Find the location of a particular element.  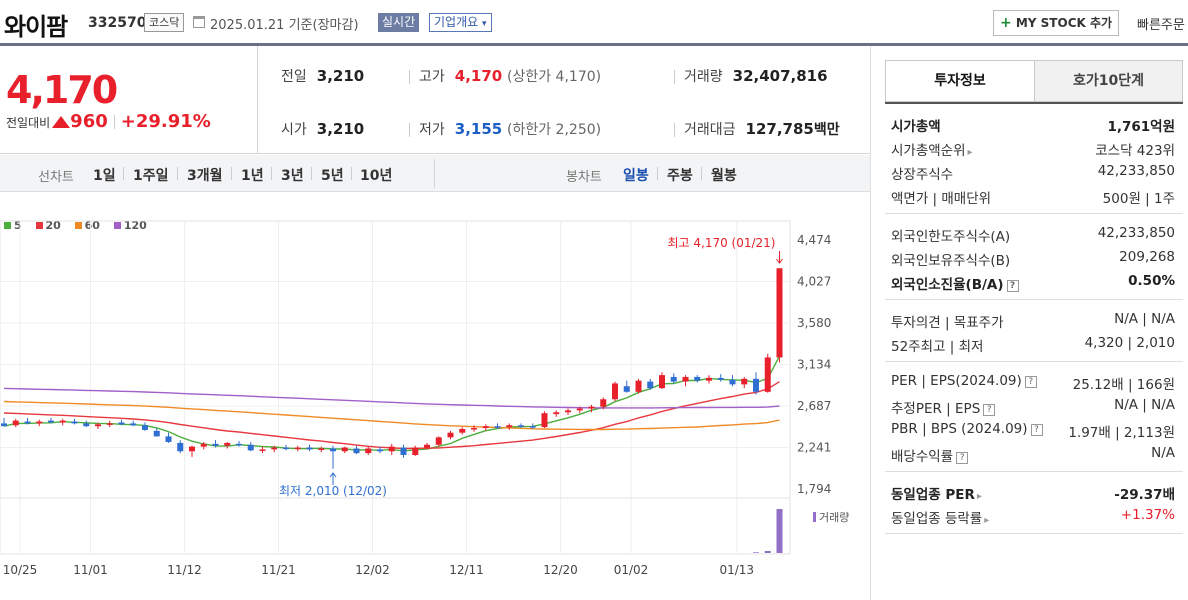

legend-item-ma20: 20 is located at coordinates (48, 225).